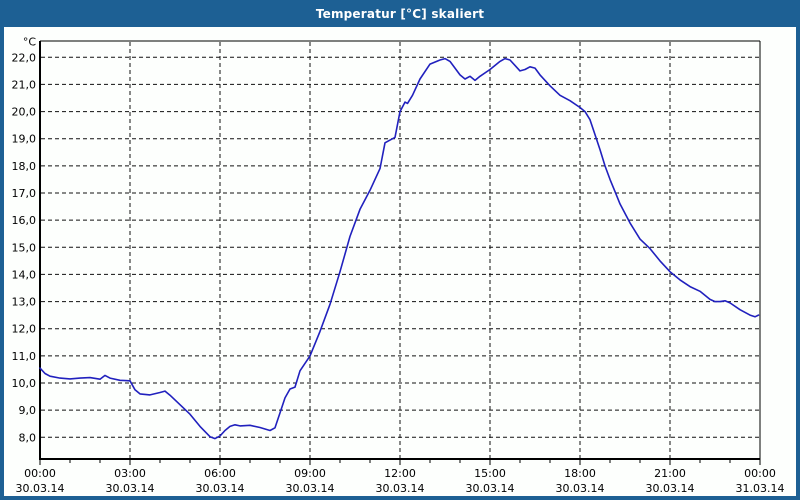 This screenshot has width=800, height=500. I want to click on window-title-bar: Temperatur [°C] skaliert, so click(400, 13).